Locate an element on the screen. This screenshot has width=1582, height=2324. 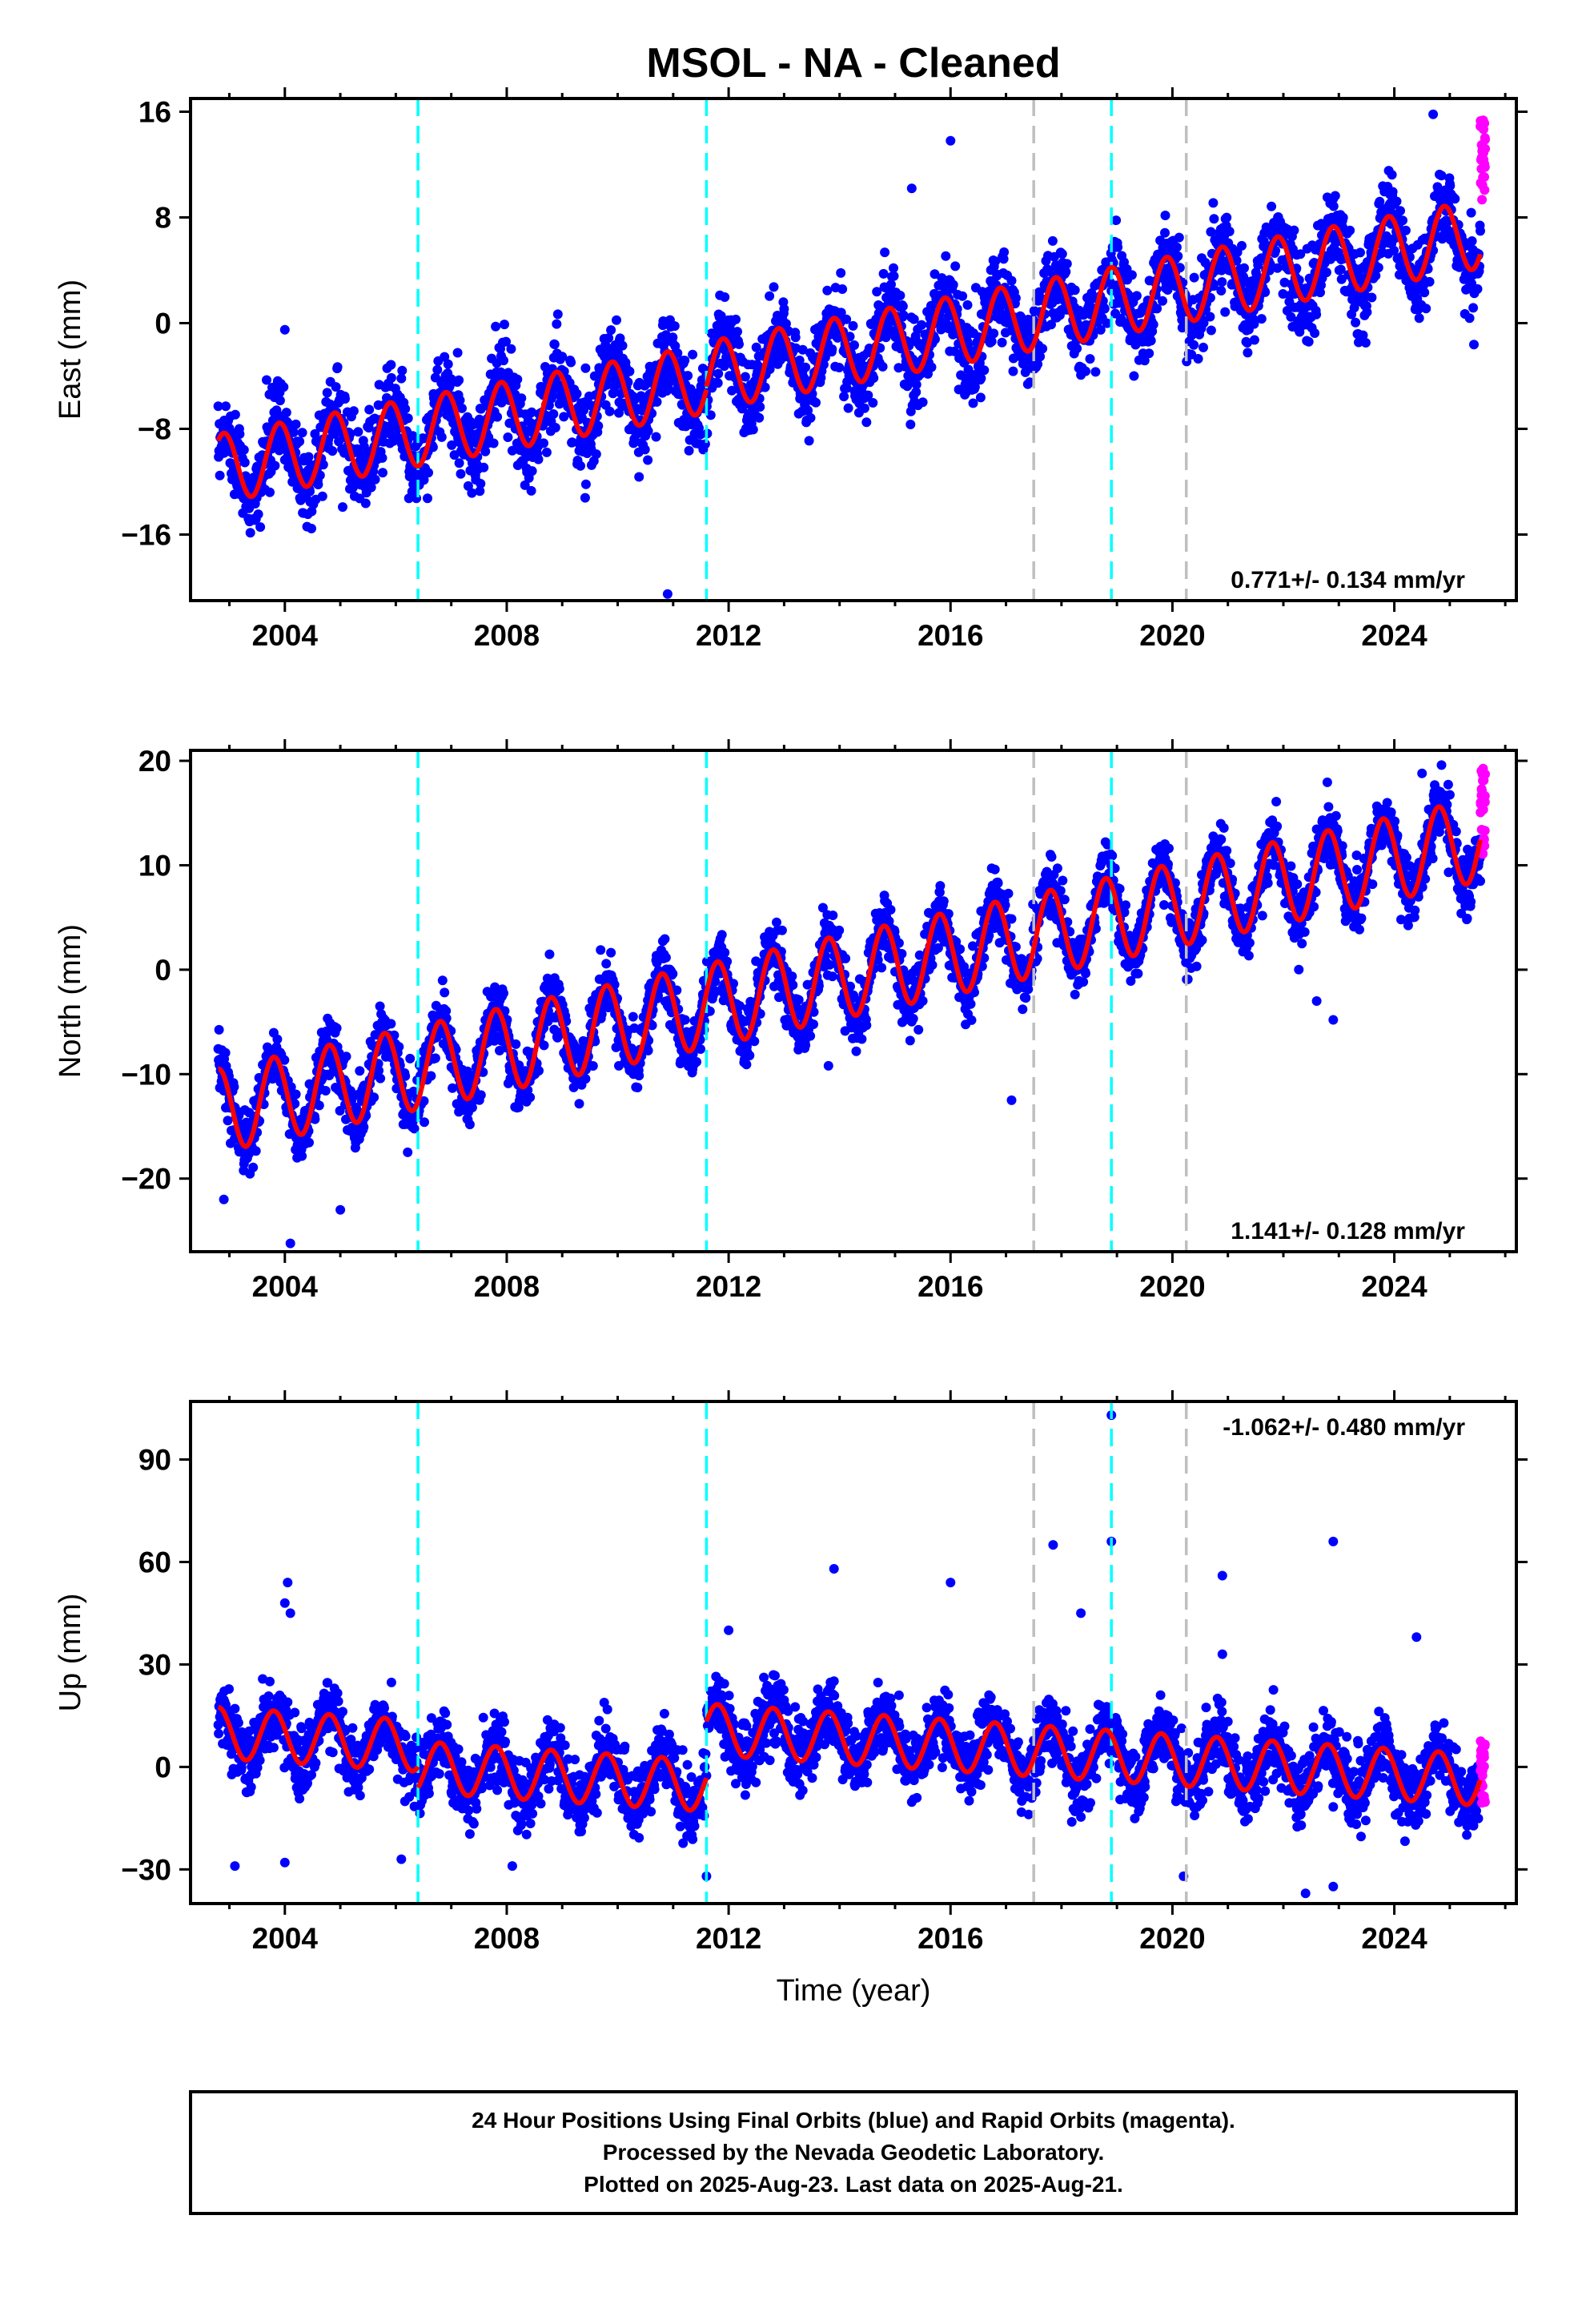
model-fit-line is located at coordinates (462, 424).